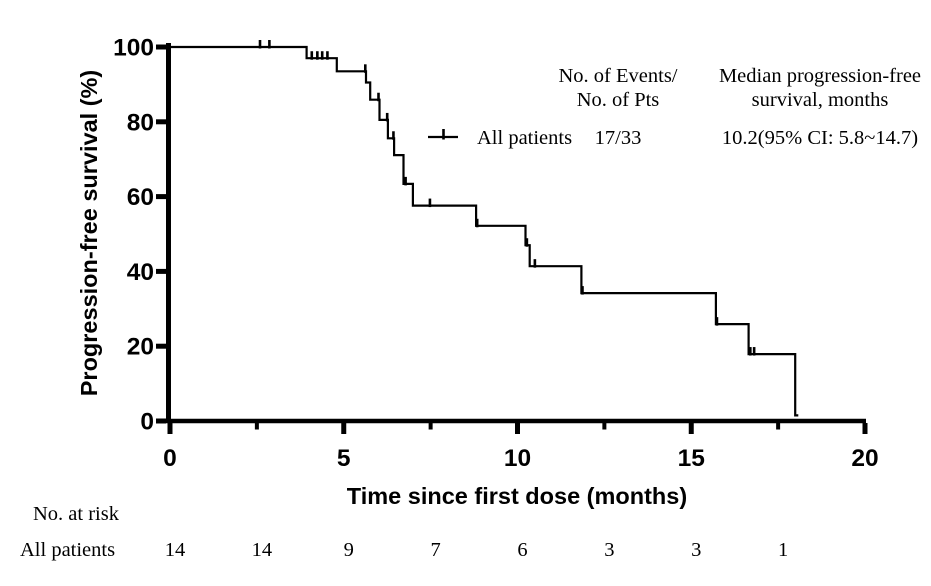 This screenshot has width=931, height=586. I want to click on y-tick-label: 80, so click(140, 122).